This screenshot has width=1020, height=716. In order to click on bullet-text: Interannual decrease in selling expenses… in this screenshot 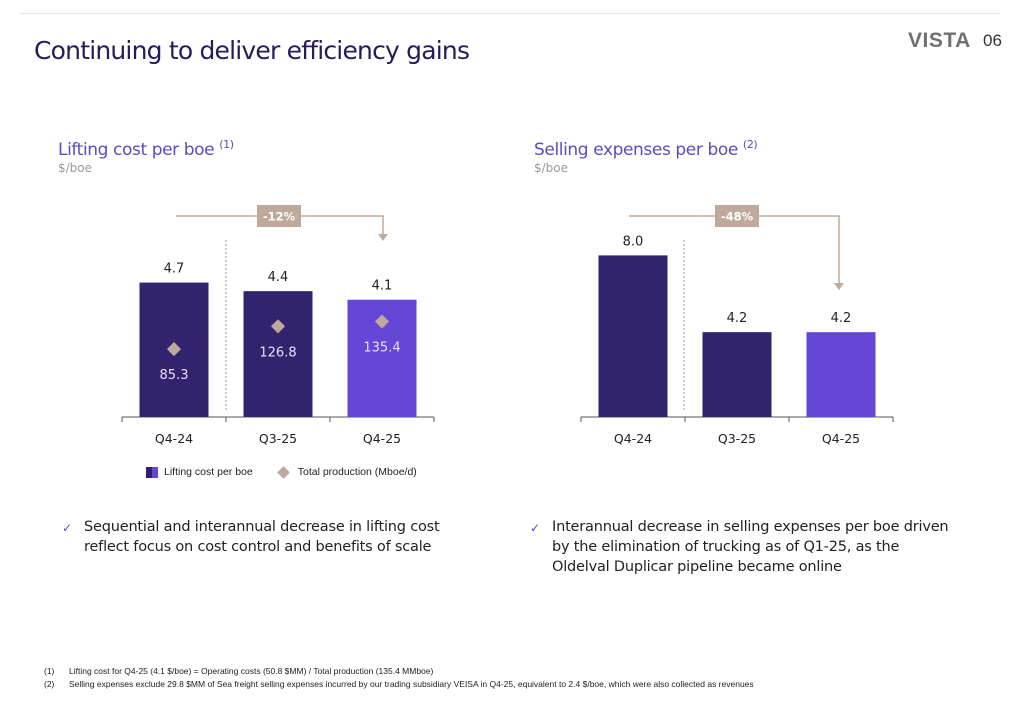, I will do `click(750, 547)`.